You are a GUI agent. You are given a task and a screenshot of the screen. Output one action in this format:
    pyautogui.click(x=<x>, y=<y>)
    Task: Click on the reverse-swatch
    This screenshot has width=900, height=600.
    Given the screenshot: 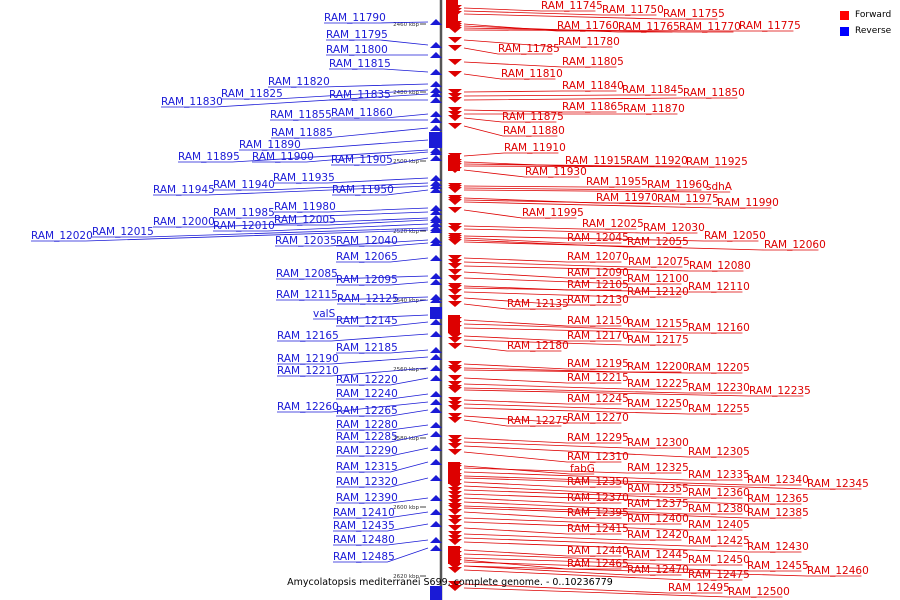 What is the action you would take?
    pyautogui.click(x=844, y=31)
    